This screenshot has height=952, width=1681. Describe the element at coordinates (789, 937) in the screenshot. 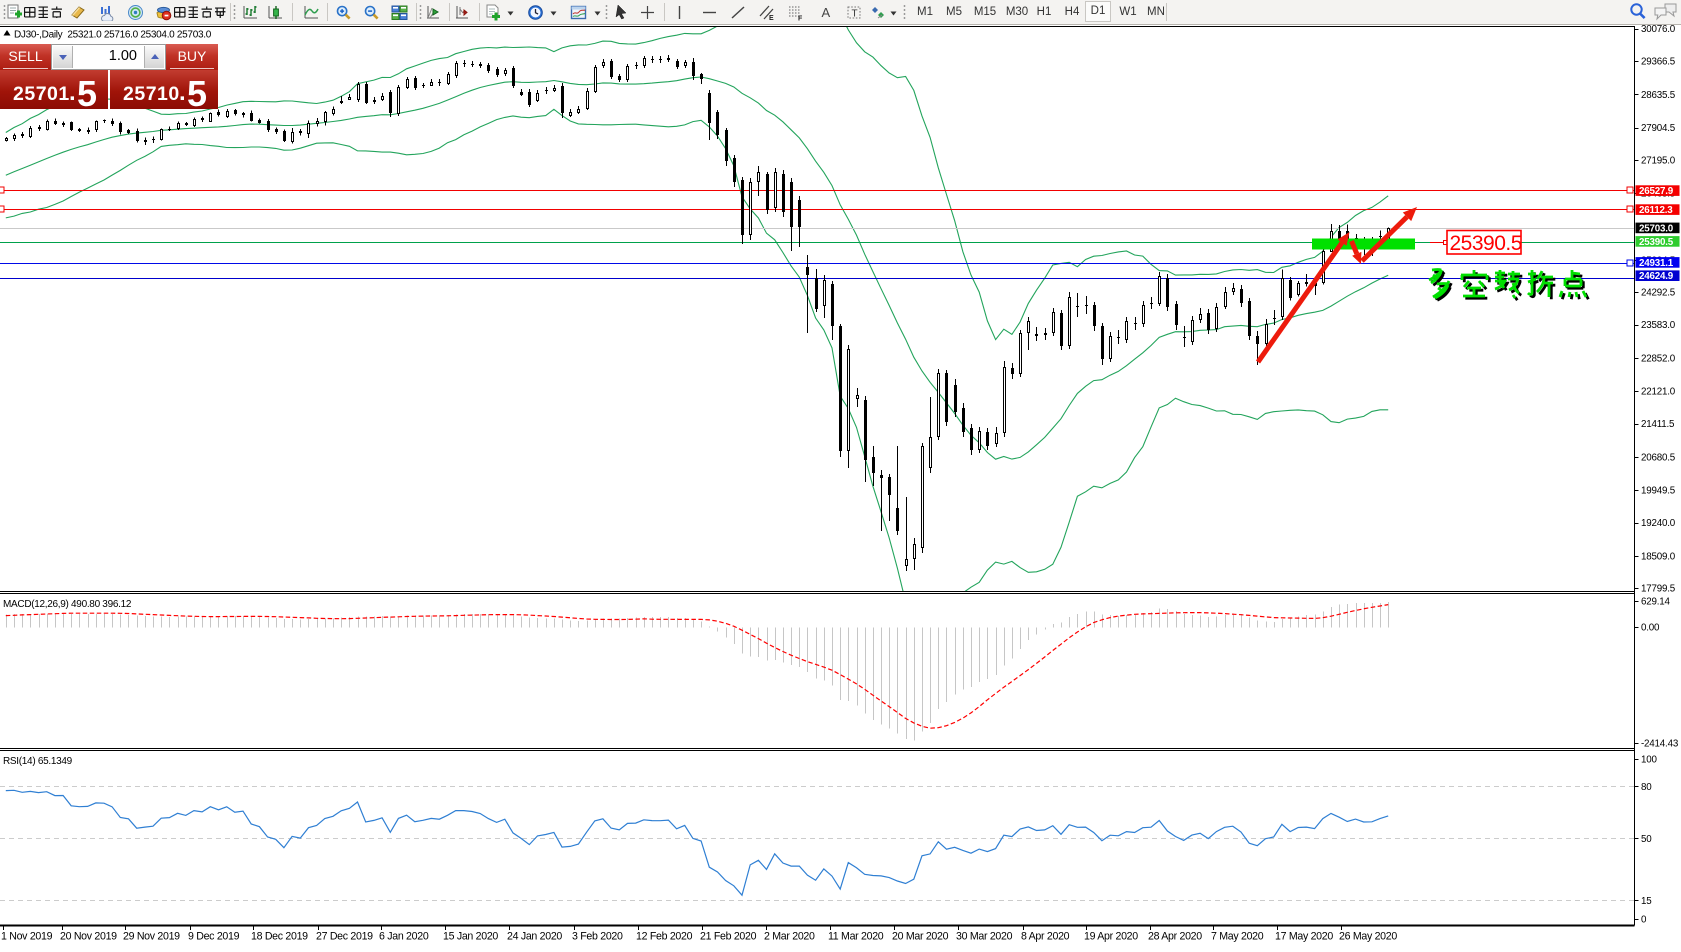

I see `svg-text: 2 Mar 2020` at that location.